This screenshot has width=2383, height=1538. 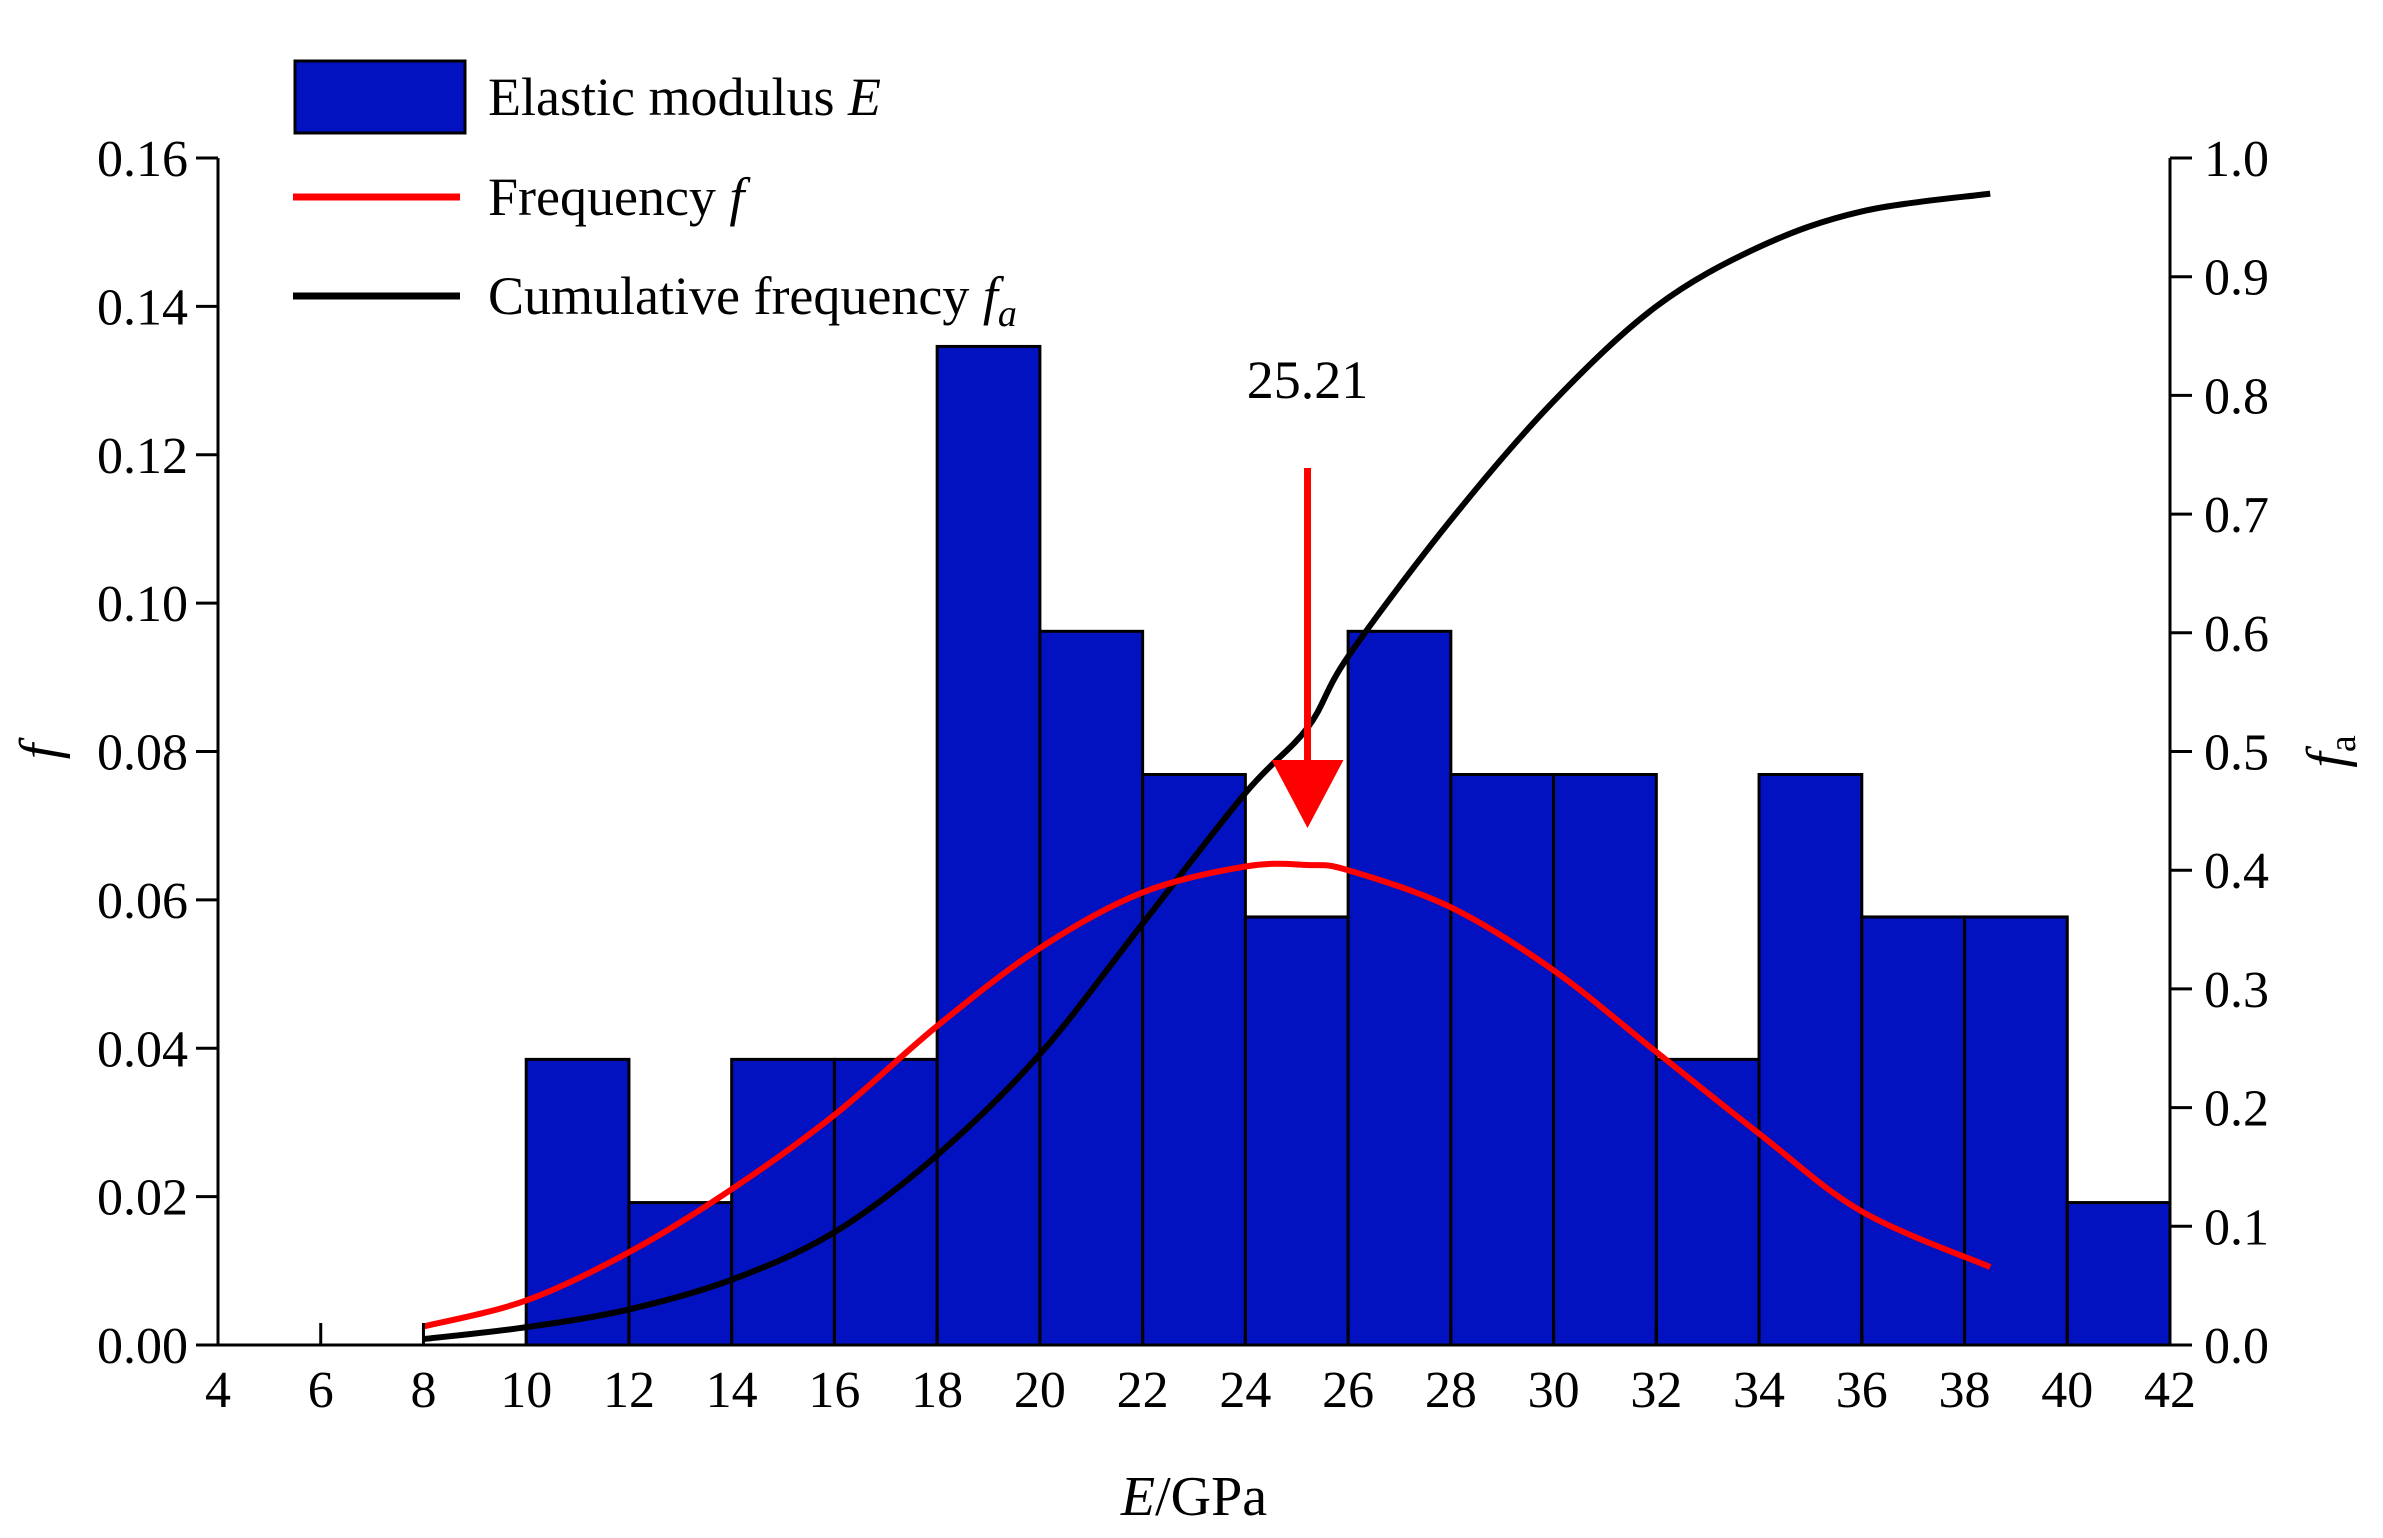 I want to click on y-tick-label-0.16: 0.16, so click(x=142, y=159).